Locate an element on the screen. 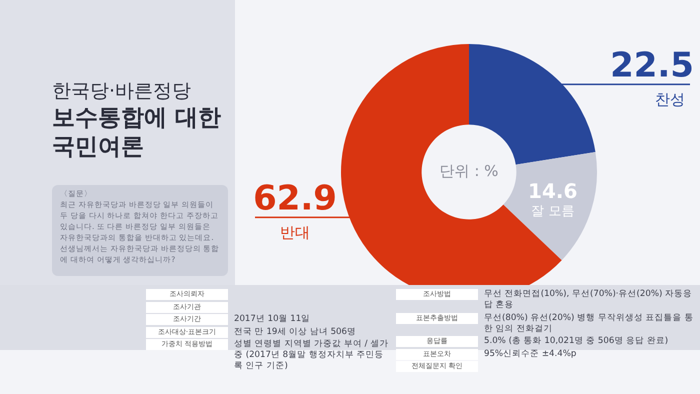 The width and height of the screenshot is (700, 394). slice-label: 찬성 is located at coordinates (670, 99).